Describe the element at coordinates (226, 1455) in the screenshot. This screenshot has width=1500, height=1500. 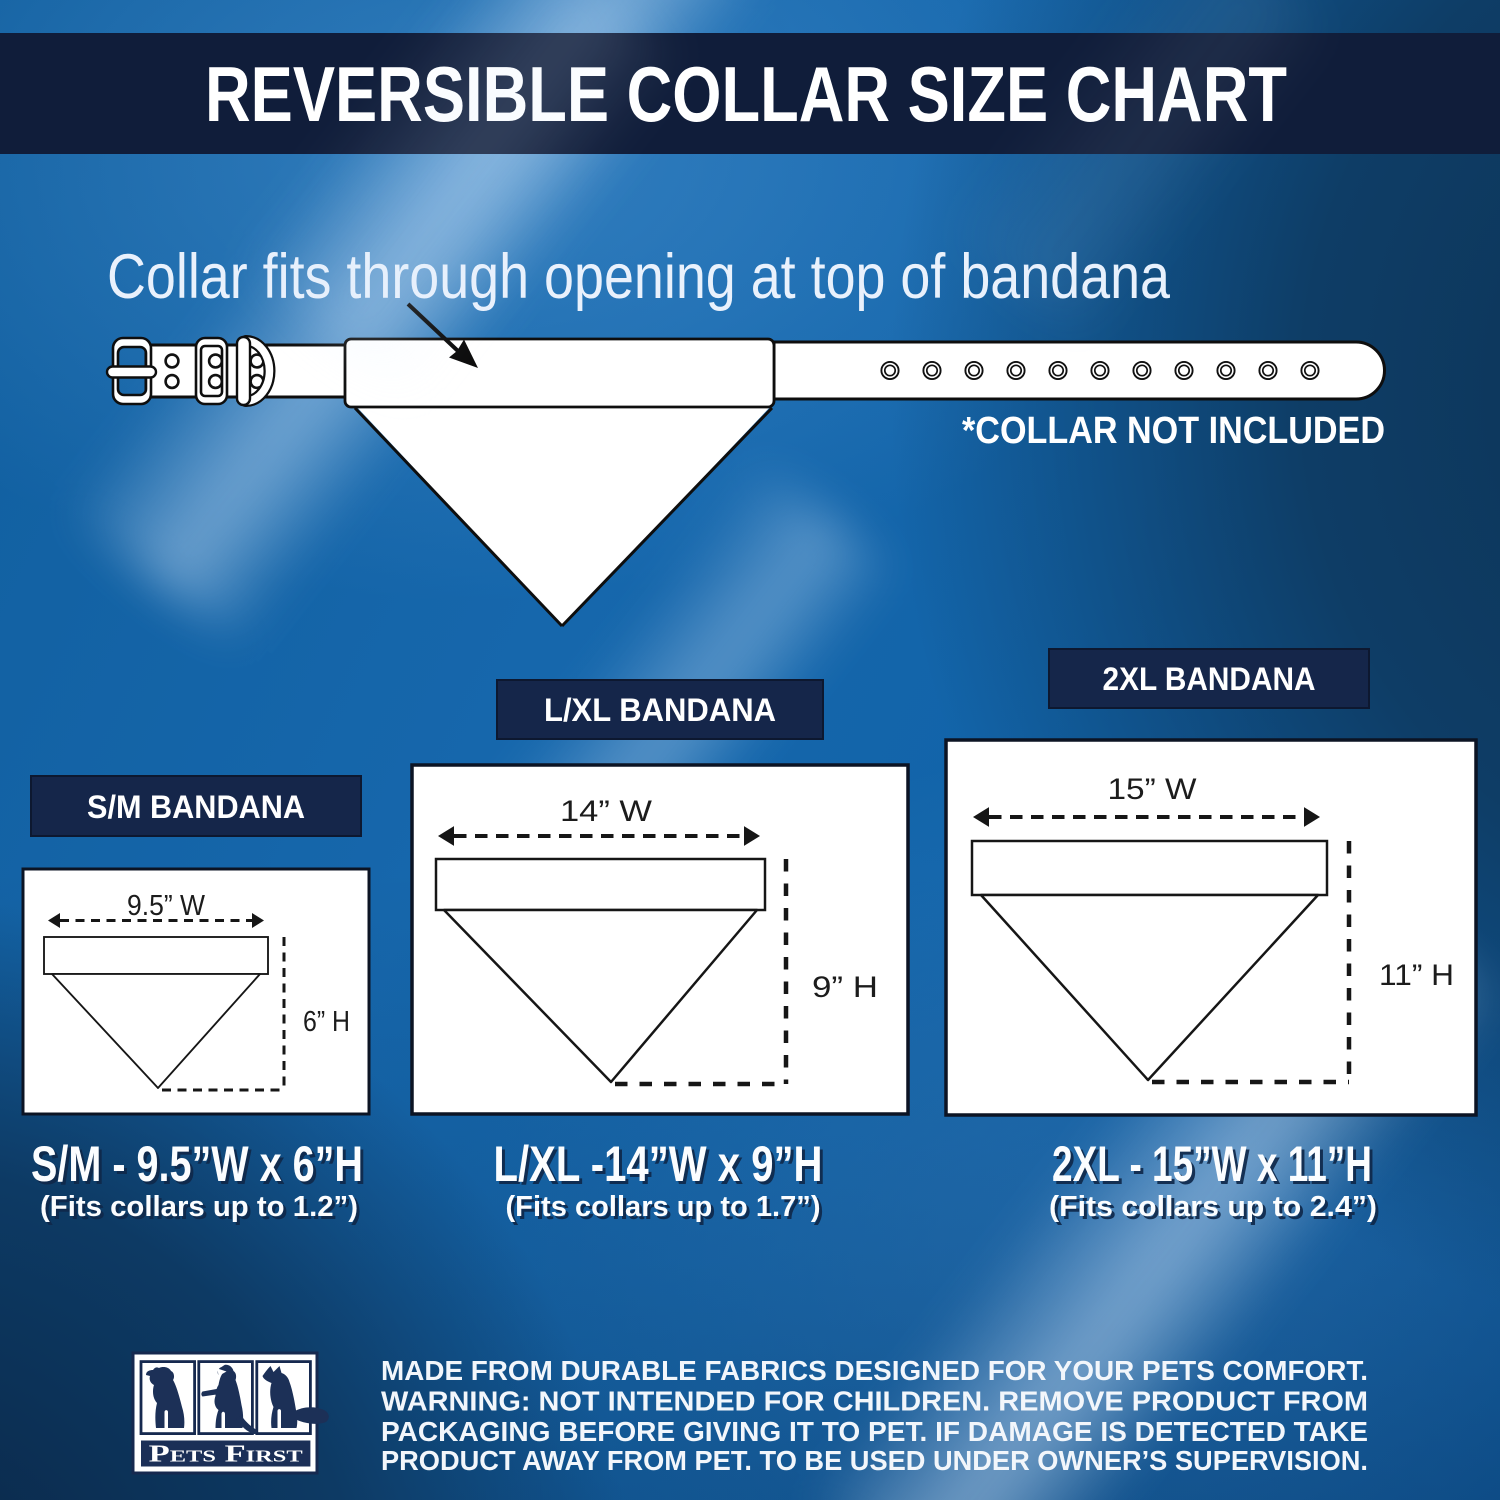
I see `svg-text: Pets First` at that location.